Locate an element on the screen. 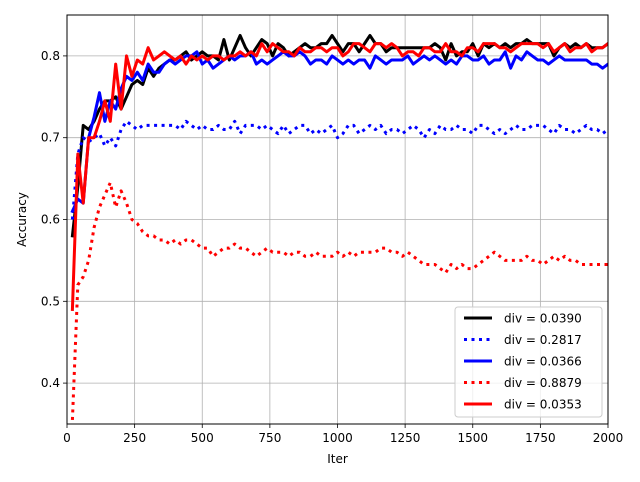 This screenshot has height=482, width=640. x-tick-label: 1250 is located at coordinates (405, 438).